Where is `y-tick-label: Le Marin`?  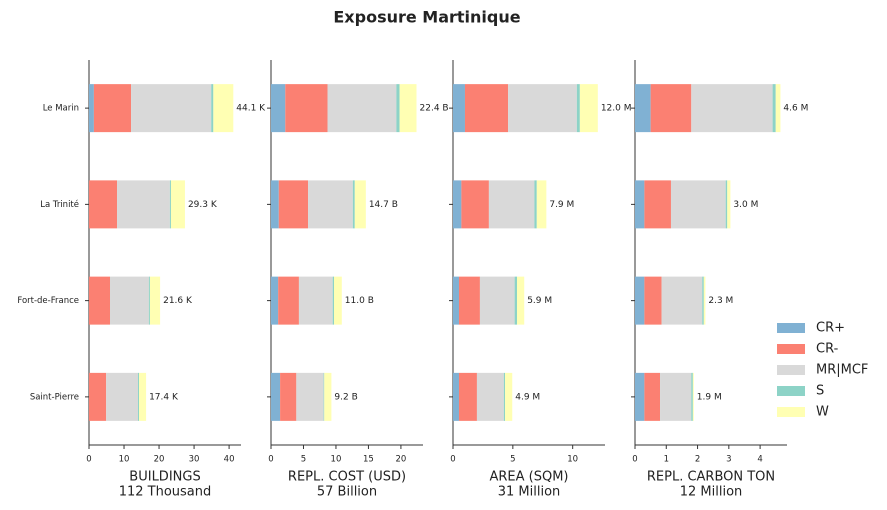 y-tick-label: Le Marin is located at coordinates (61, 109).